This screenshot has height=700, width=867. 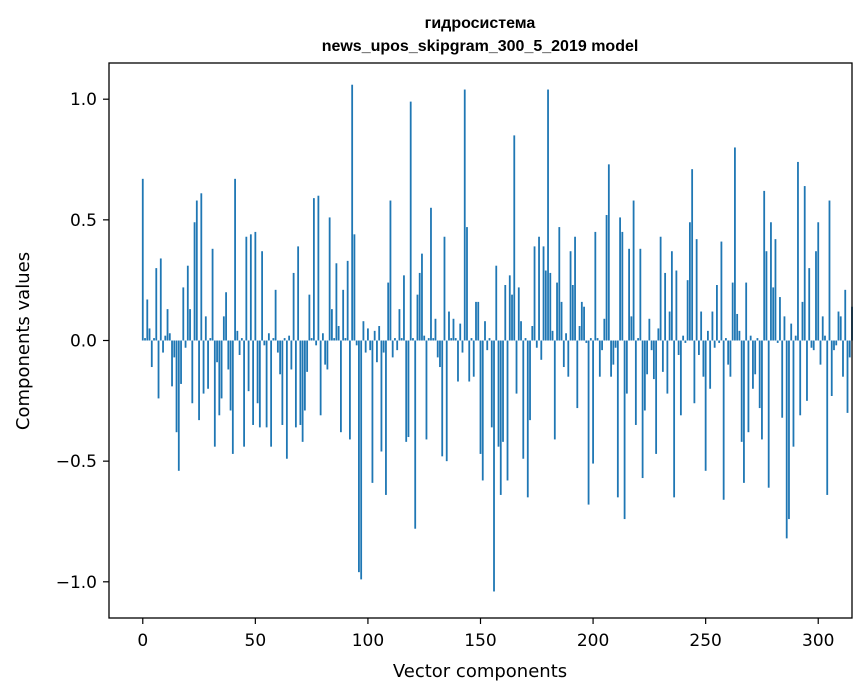 I want to click on y-tick-label: 1.0, so click(x=83, y=100).